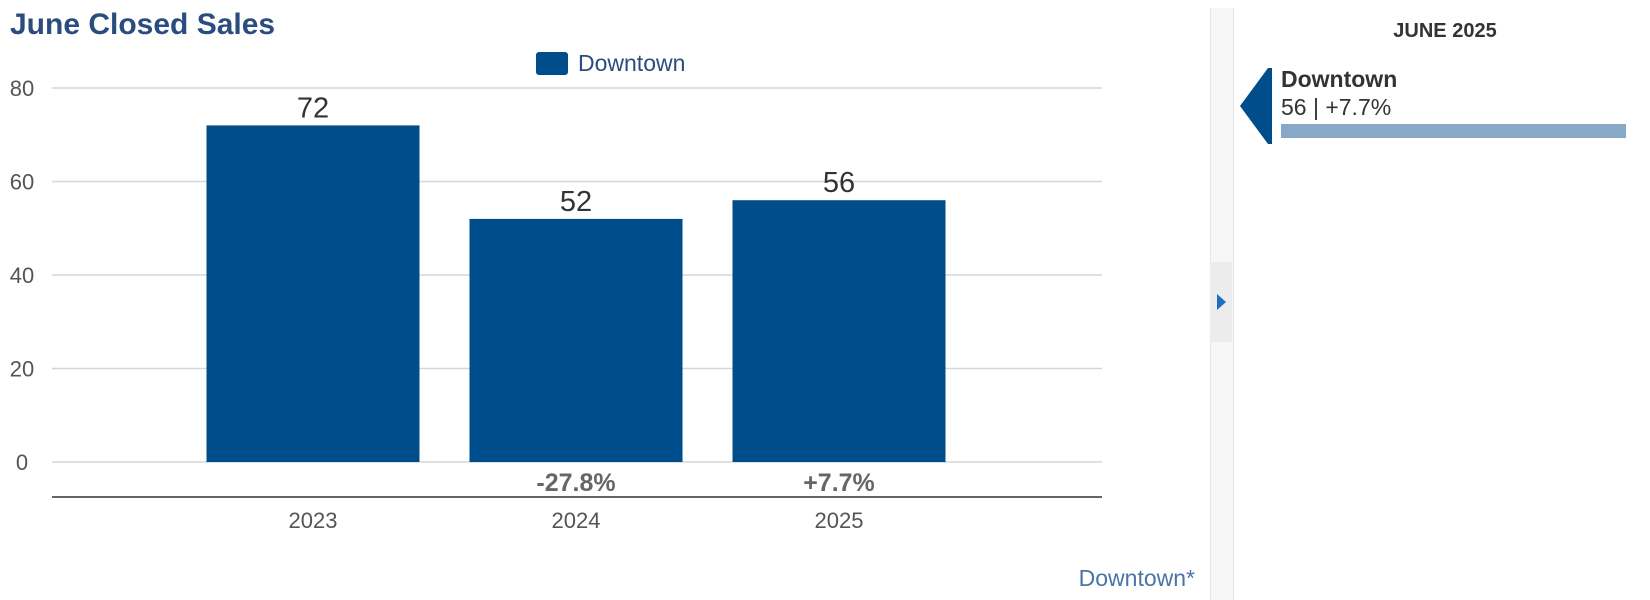  What do you see at coordinates (22, 462) in the screenshot?
I see `y-tick-label: 0` at bounding box center [22, 462].